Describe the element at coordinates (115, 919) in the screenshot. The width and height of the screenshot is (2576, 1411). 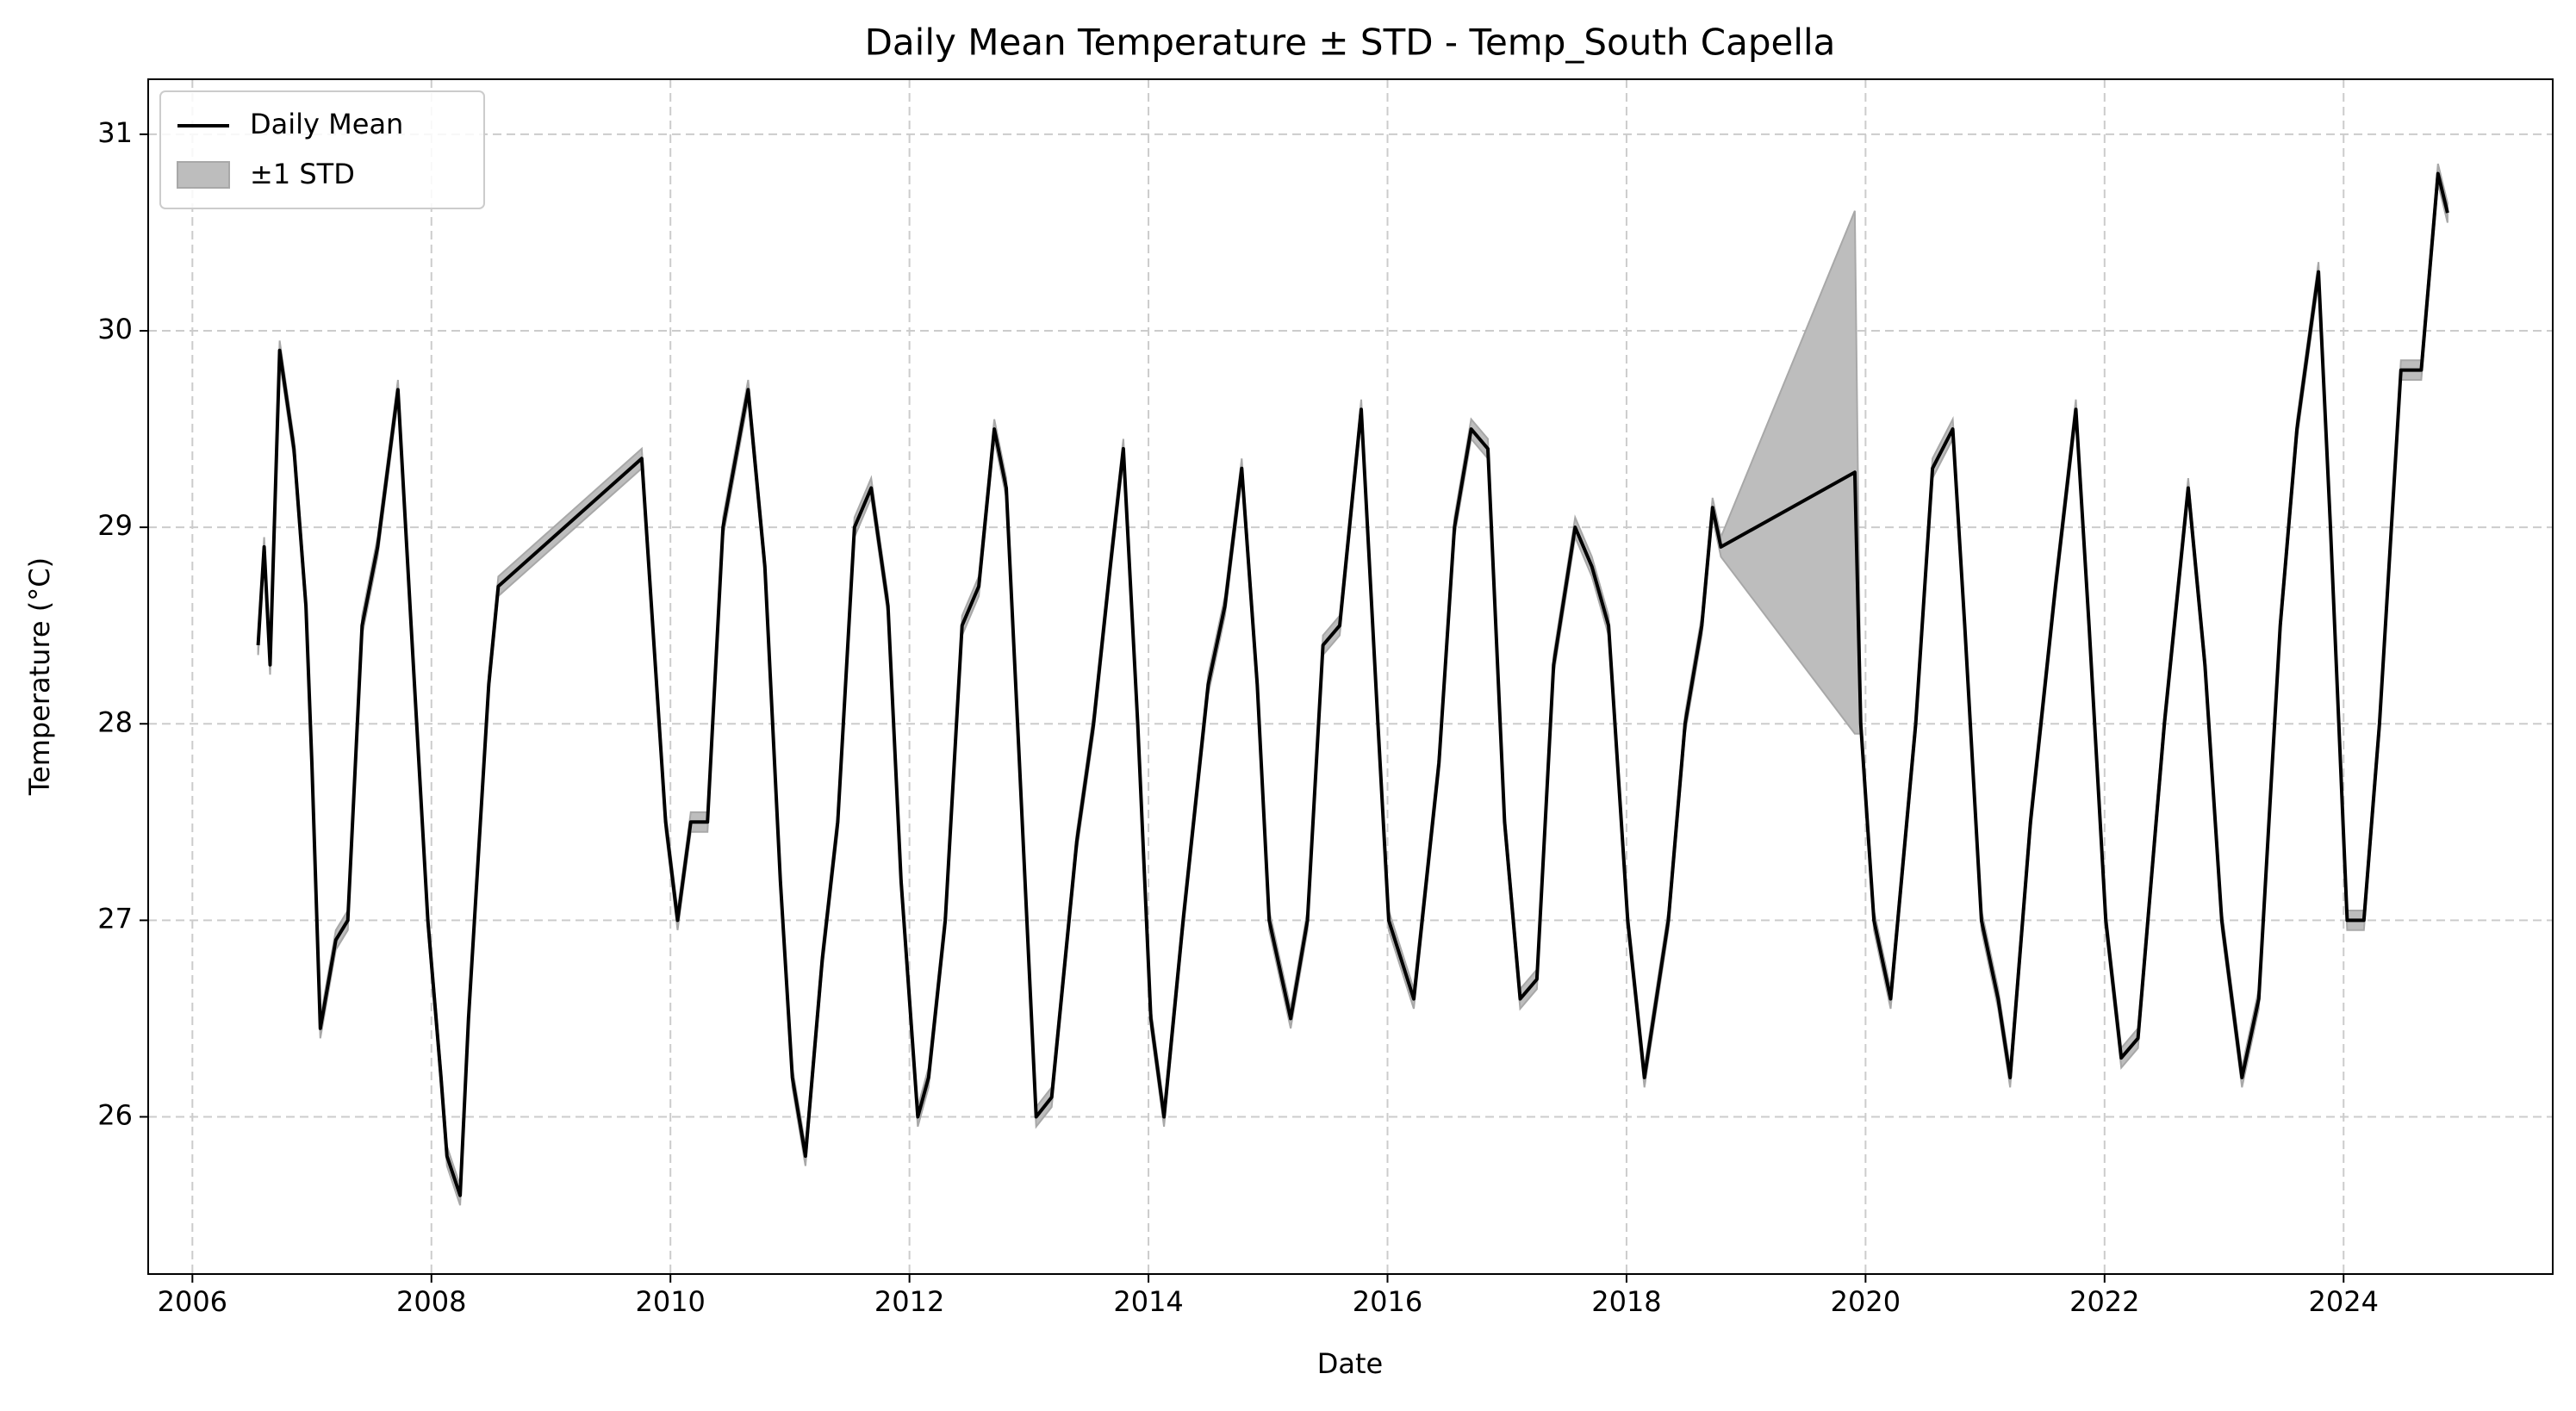
I see `y-tick-label: 27` at that location.